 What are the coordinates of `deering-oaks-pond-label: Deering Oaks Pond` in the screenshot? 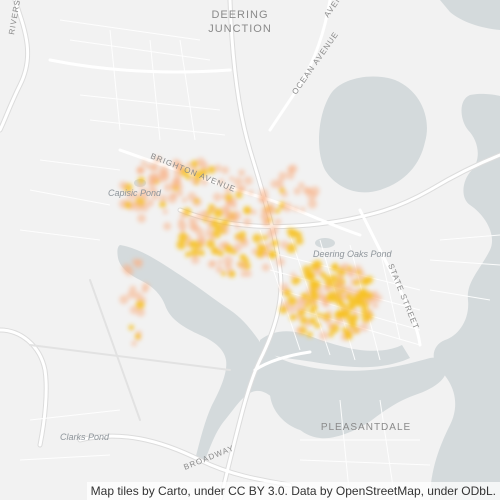 It's located at (353, 254).